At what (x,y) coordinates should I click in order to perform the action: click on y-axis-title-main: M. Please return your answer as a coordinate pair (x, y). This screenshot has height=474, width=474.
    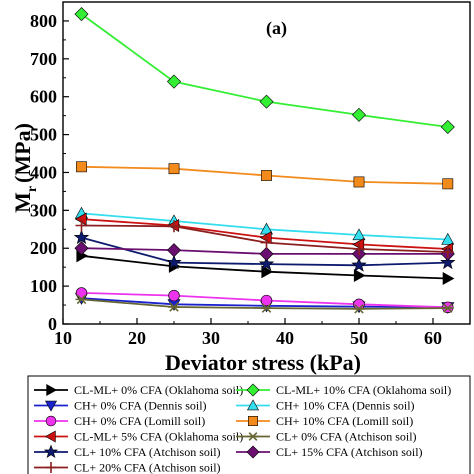
    Looking at the image, I should click on (22, 202).